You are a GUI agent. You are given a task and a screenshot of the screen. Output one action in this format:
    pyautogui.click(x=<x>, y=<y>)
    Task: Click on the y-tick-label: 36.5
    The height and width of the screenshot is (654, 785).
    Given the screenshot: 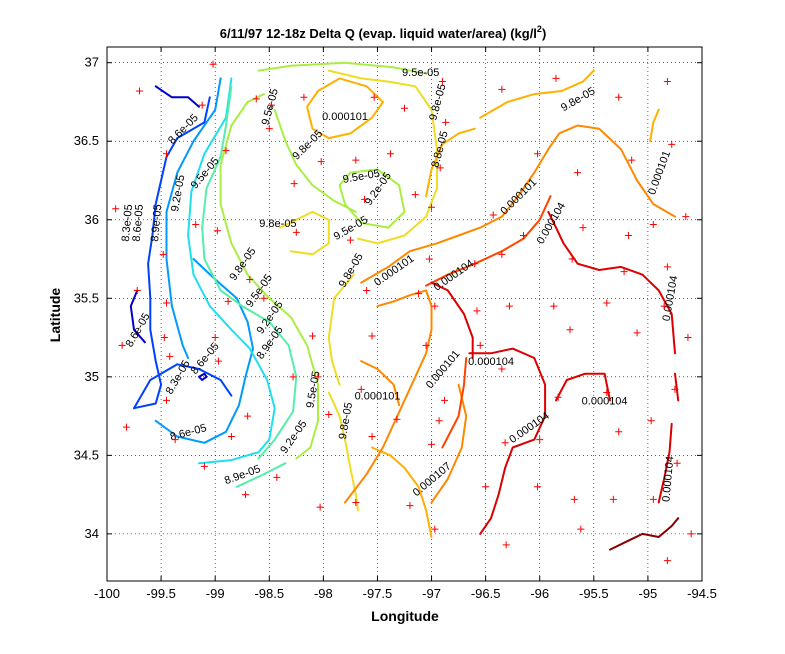 What is the action you would take?
    pyautogui.click(x=86, y=140)
    